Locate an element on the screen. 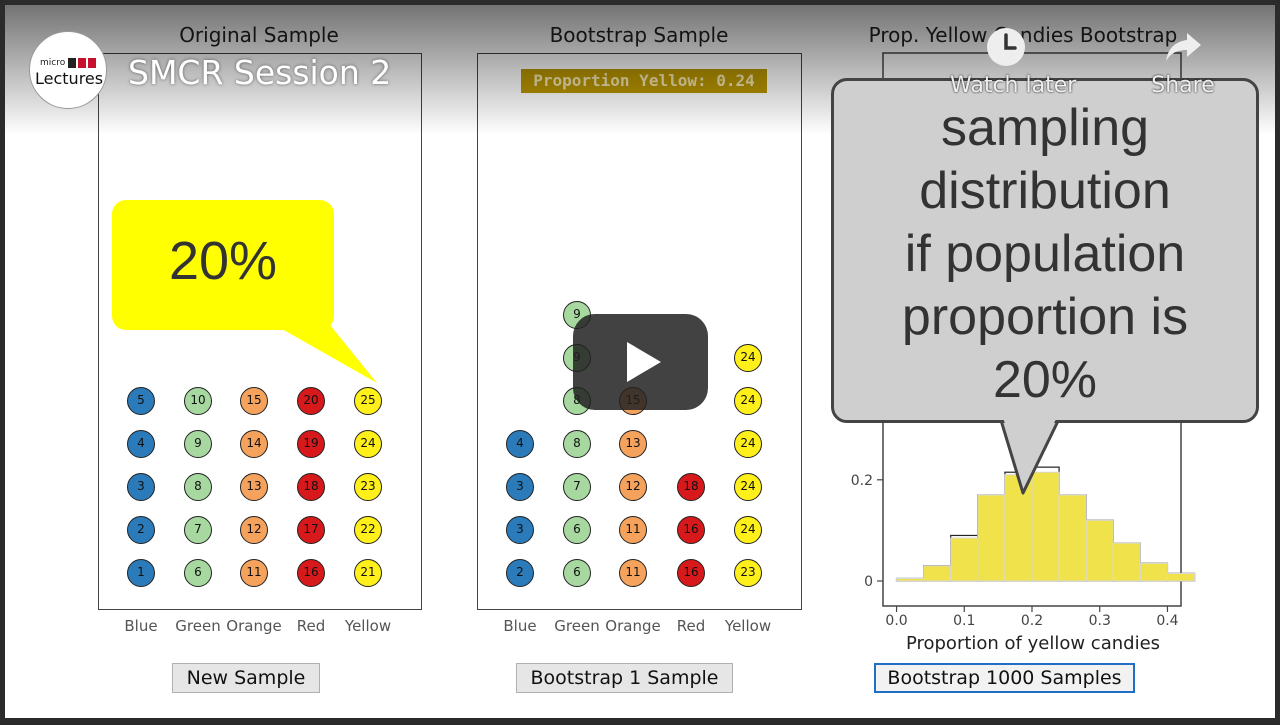 The width and height of the screenshot is (1280, 725). logo-marks-icon is located at coordinates (82, 63).